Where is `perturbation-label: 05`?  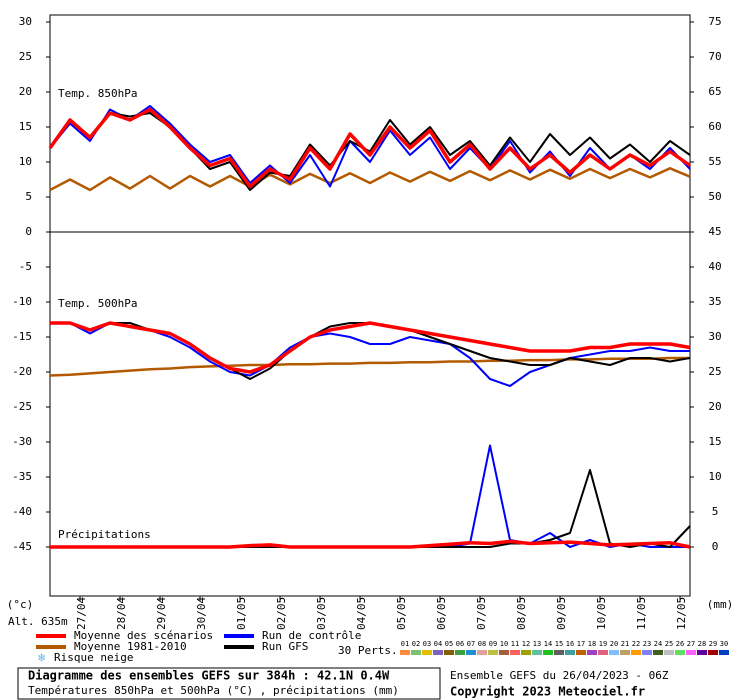 perturbation-label: 05 is located at coordinates (449, 644).